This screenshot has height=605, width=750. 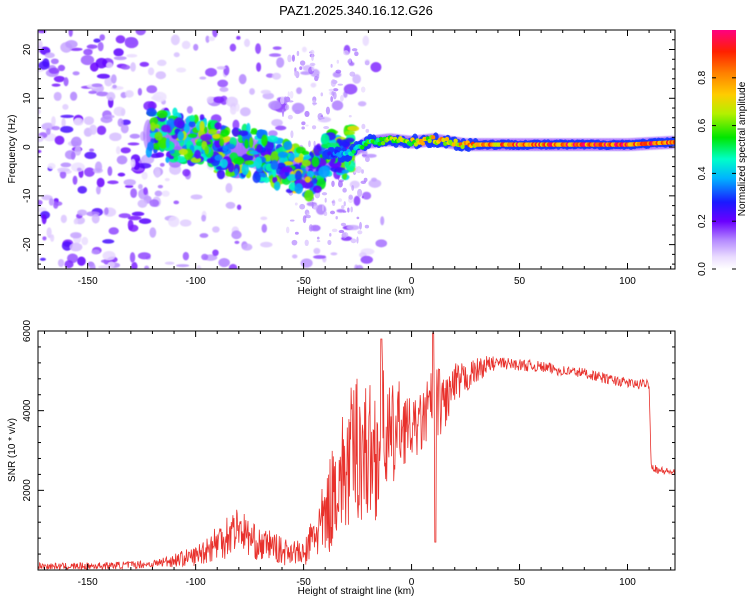 What do you see at coordinates (742, 148) in the screenshot?
I see `colorbar-label: Normalized spectral amplitude` at bounding box center [742, 148].